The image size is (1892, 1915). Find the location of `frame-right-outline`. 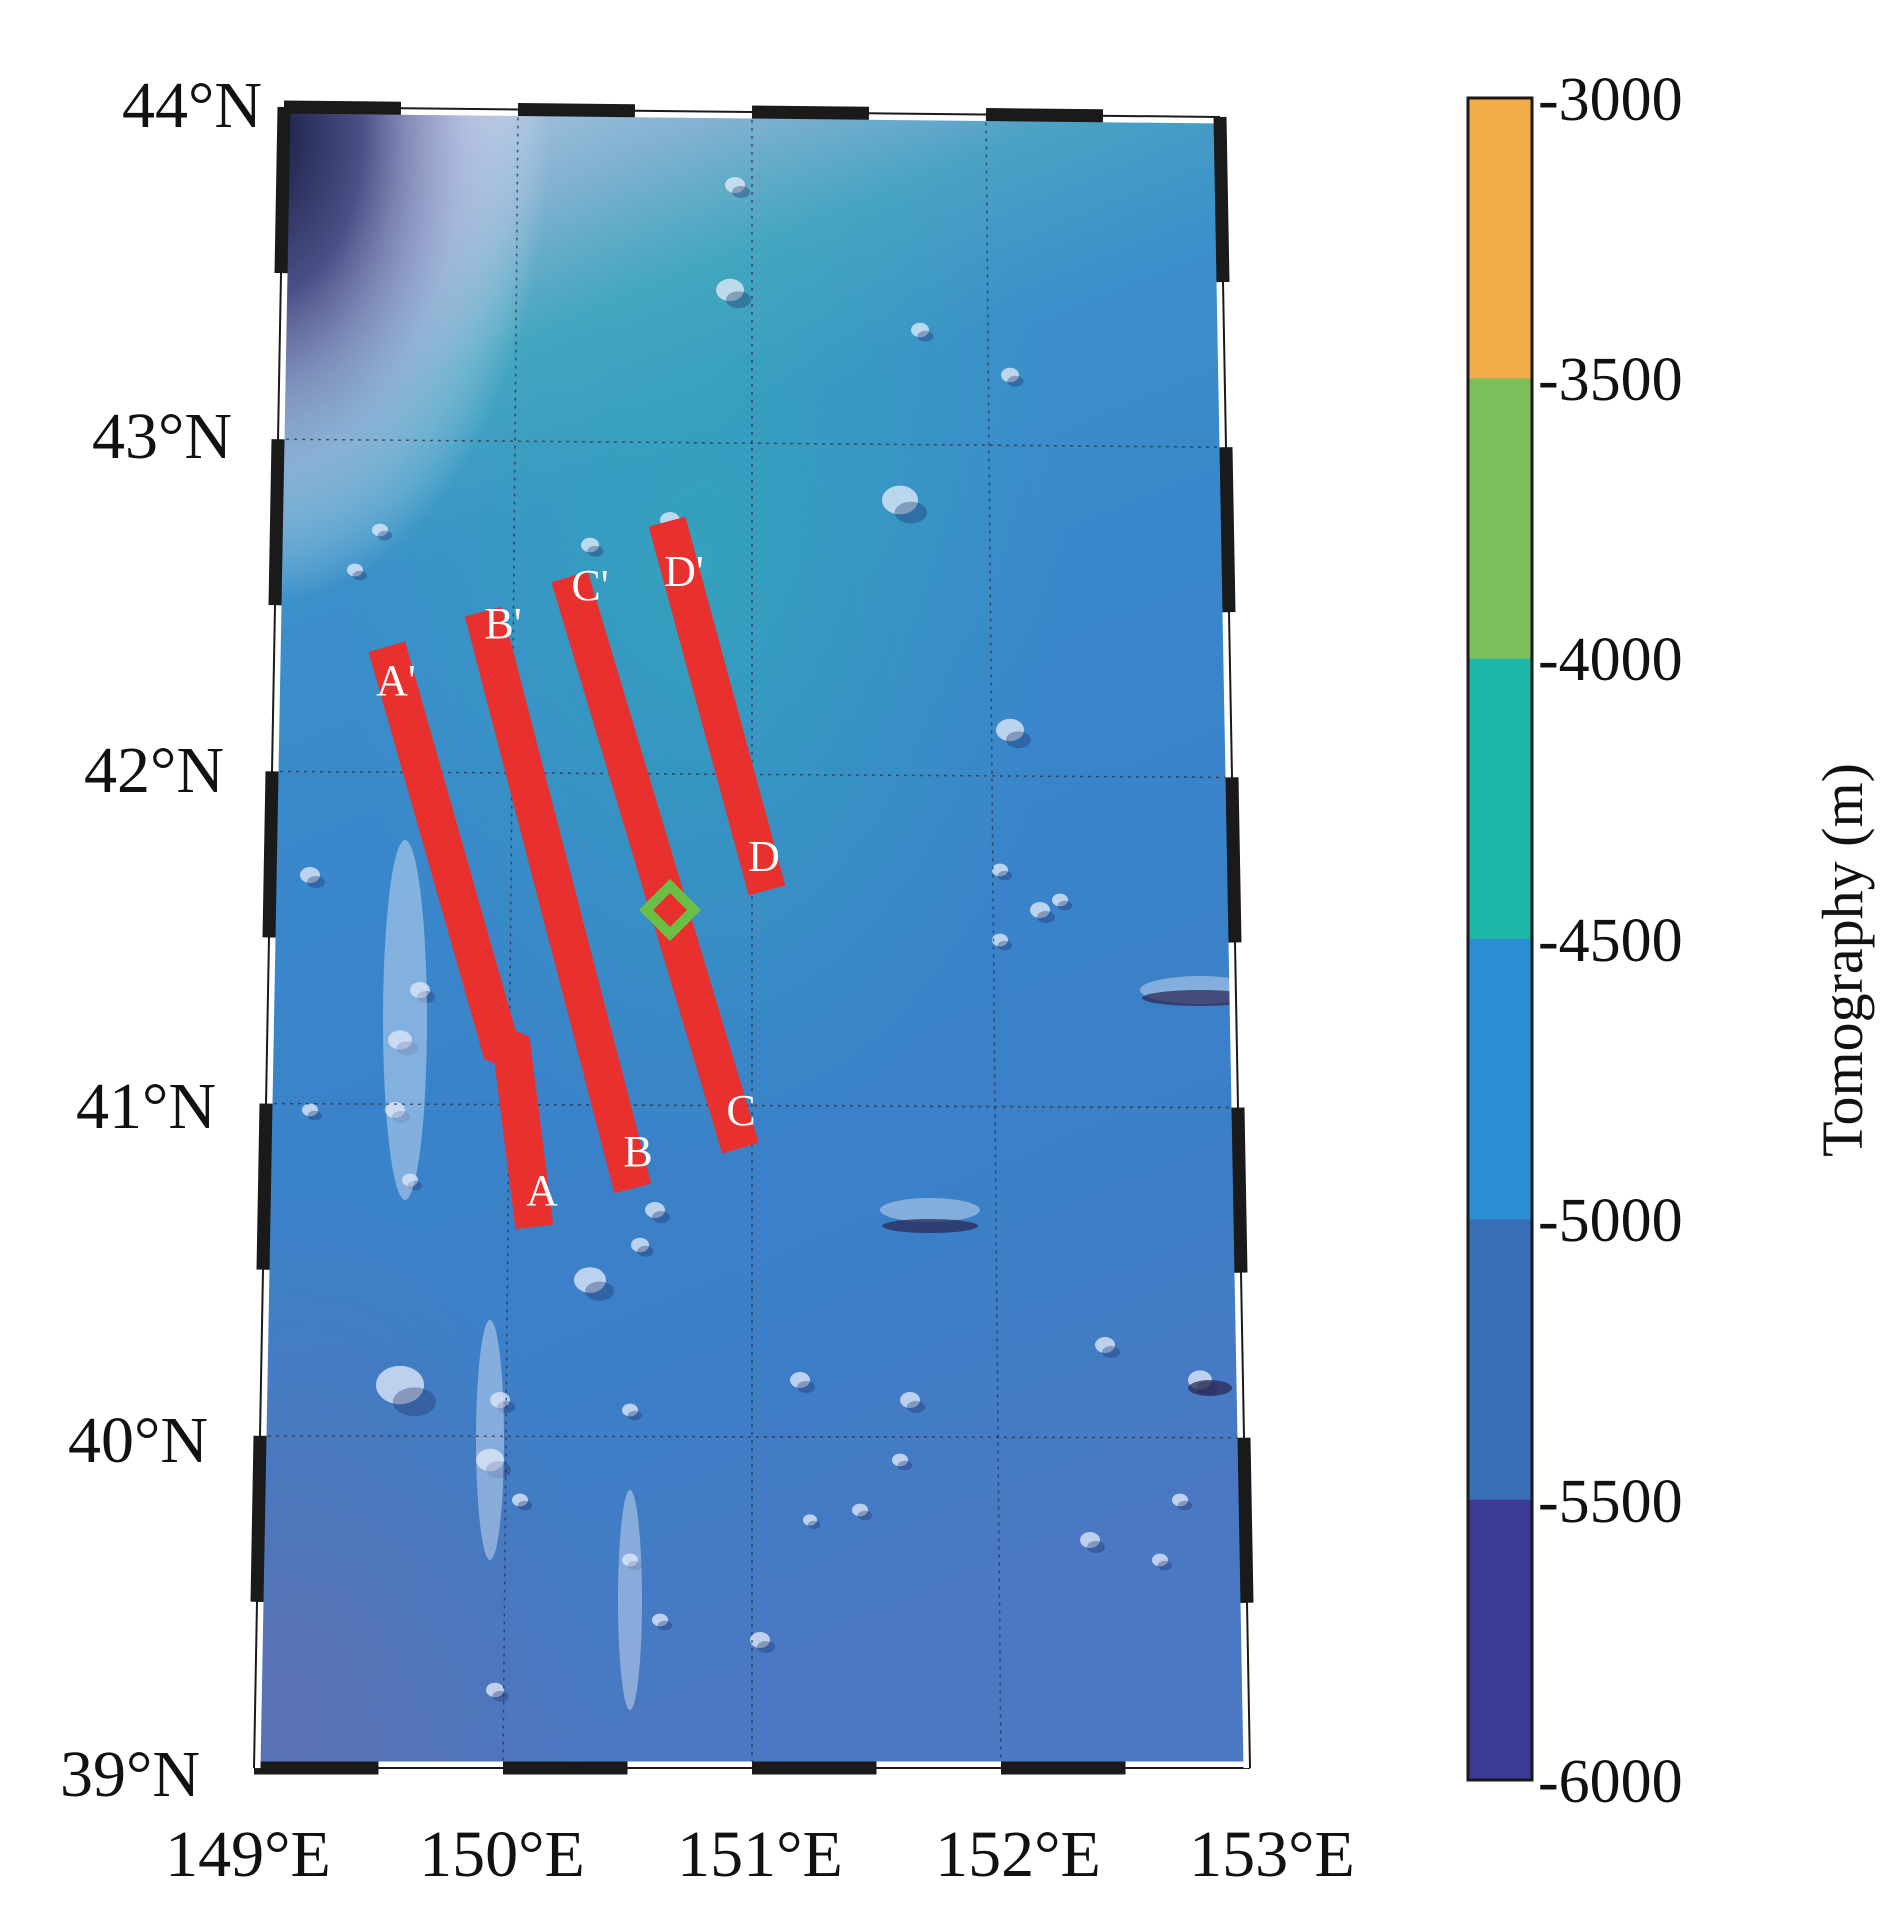

frame-right-outline is located at coordinates (1235, 942).